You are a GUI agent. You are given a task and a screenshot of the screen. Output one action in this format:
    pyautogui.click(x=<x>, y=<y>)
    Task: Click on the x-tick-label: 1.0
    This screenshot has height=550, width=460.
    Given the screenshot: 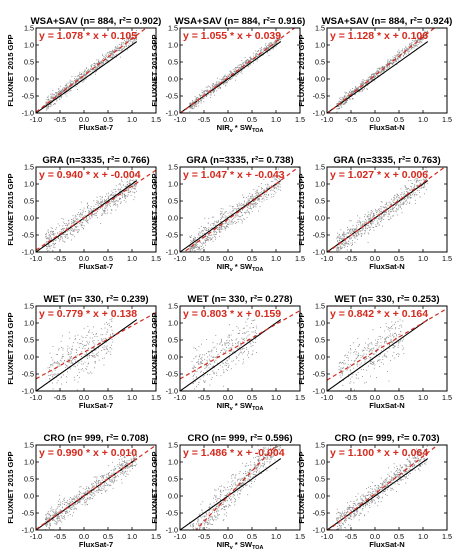 What is the action you would take?
    pyautogui.click(x=423, y=119)
    